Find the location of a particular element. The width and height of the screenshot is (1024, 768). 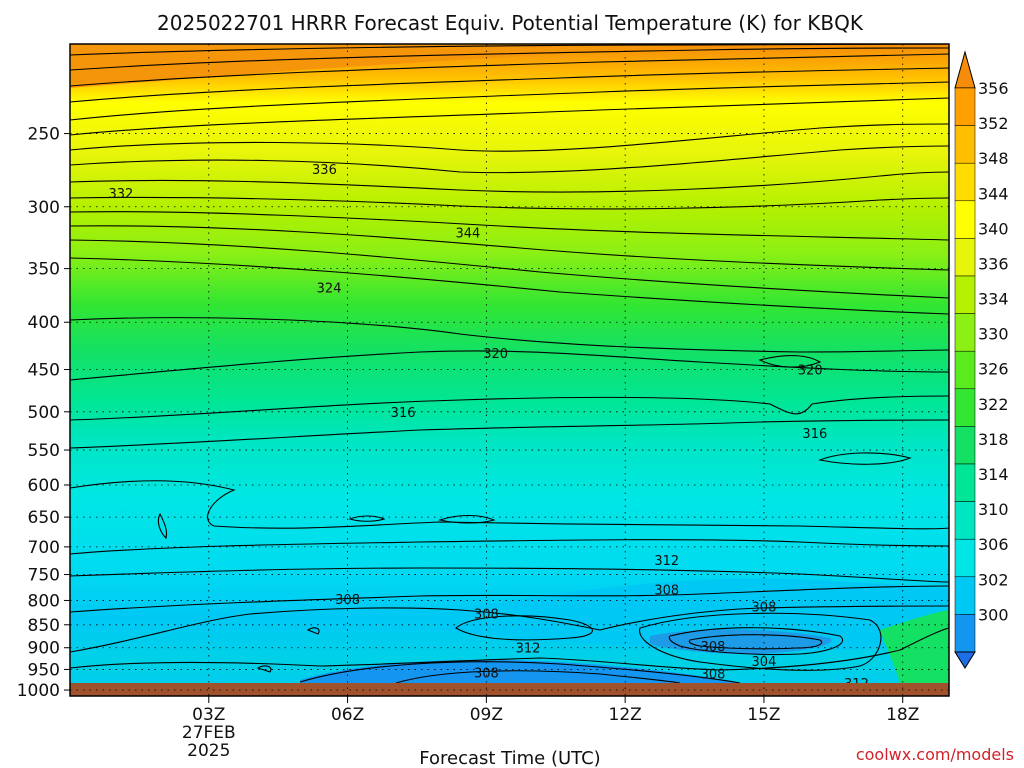

colorbar-tick-label: 310 is located at coordinates (993, 509).